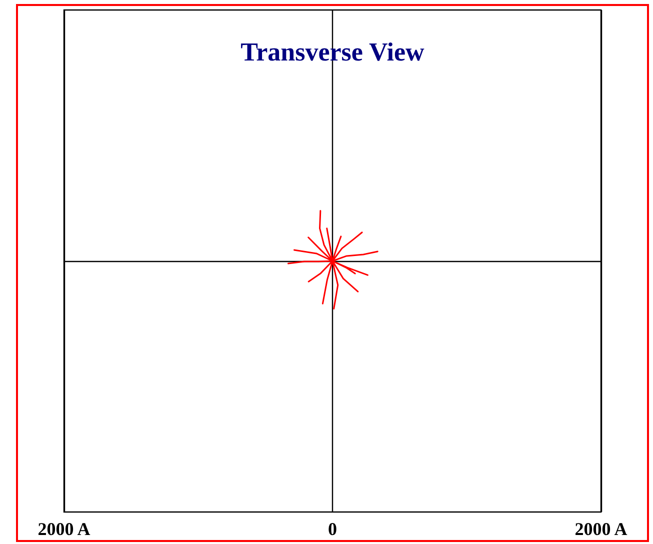 The width and height of the screenshot is (653, 544). I want to click on x-tick-label: 0, so click(332, 529).